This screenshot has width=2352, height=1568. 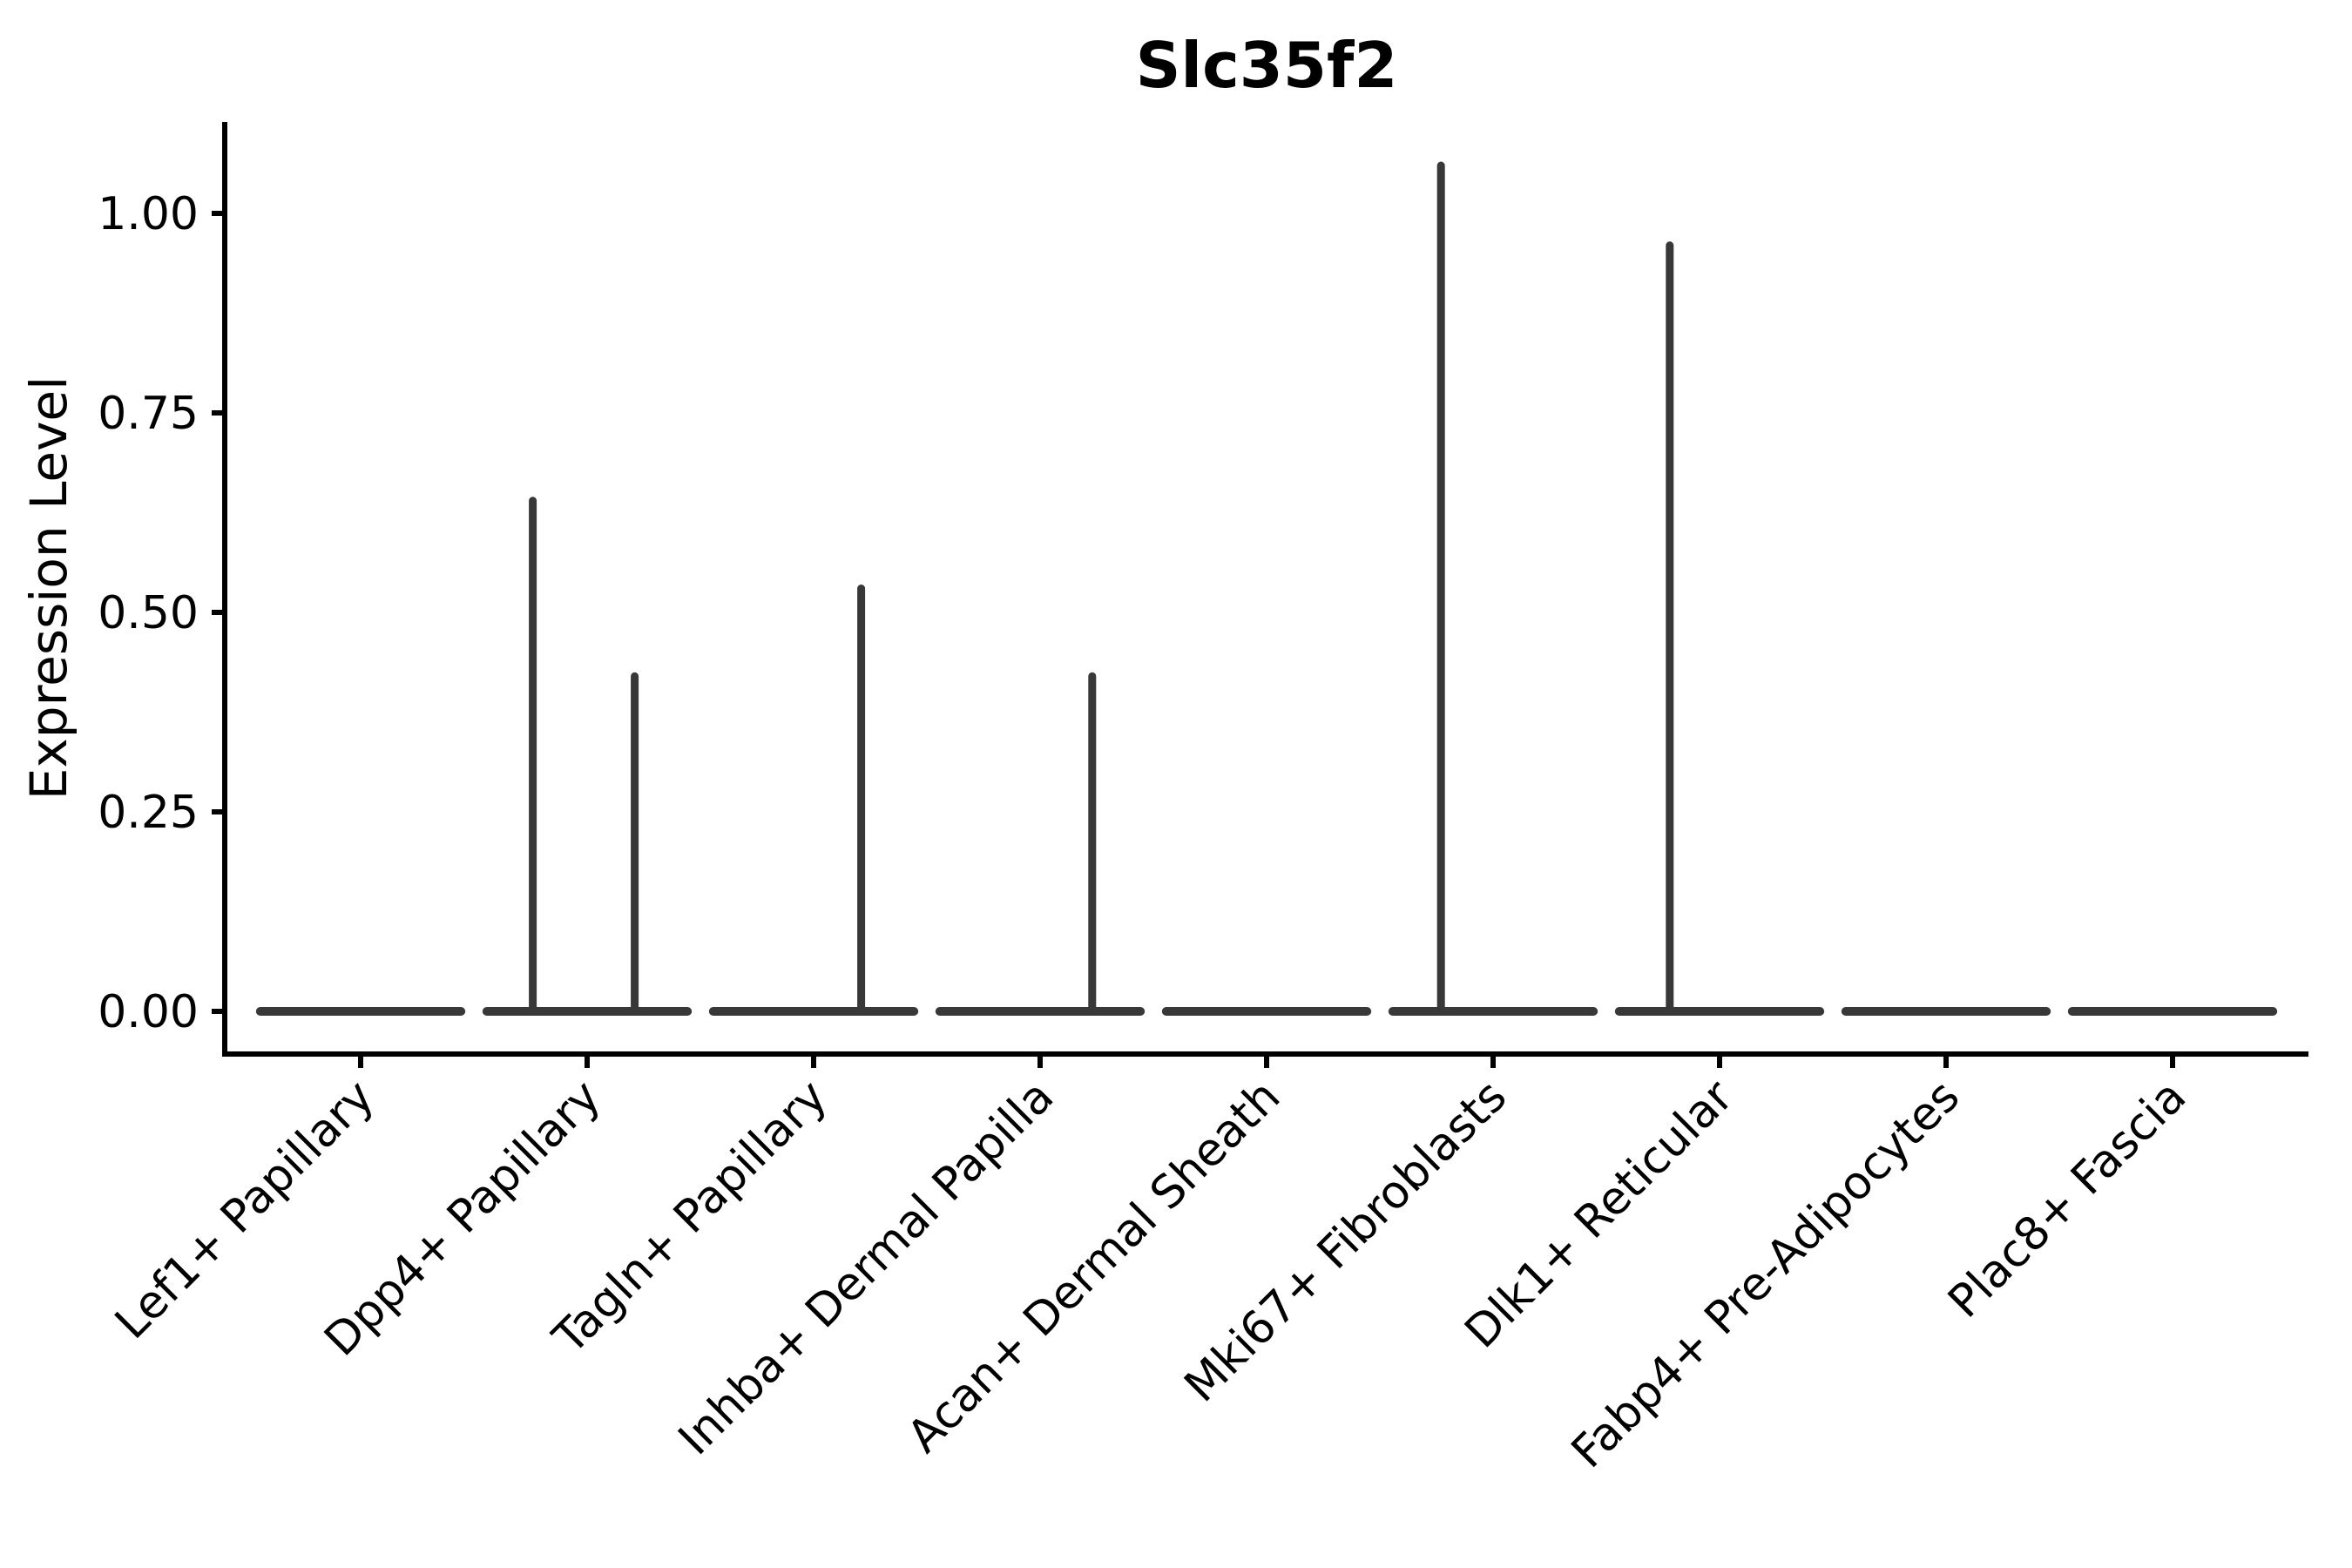 I want to click on y-axis-tick-label: 0.25, so click(x=148, y=813).